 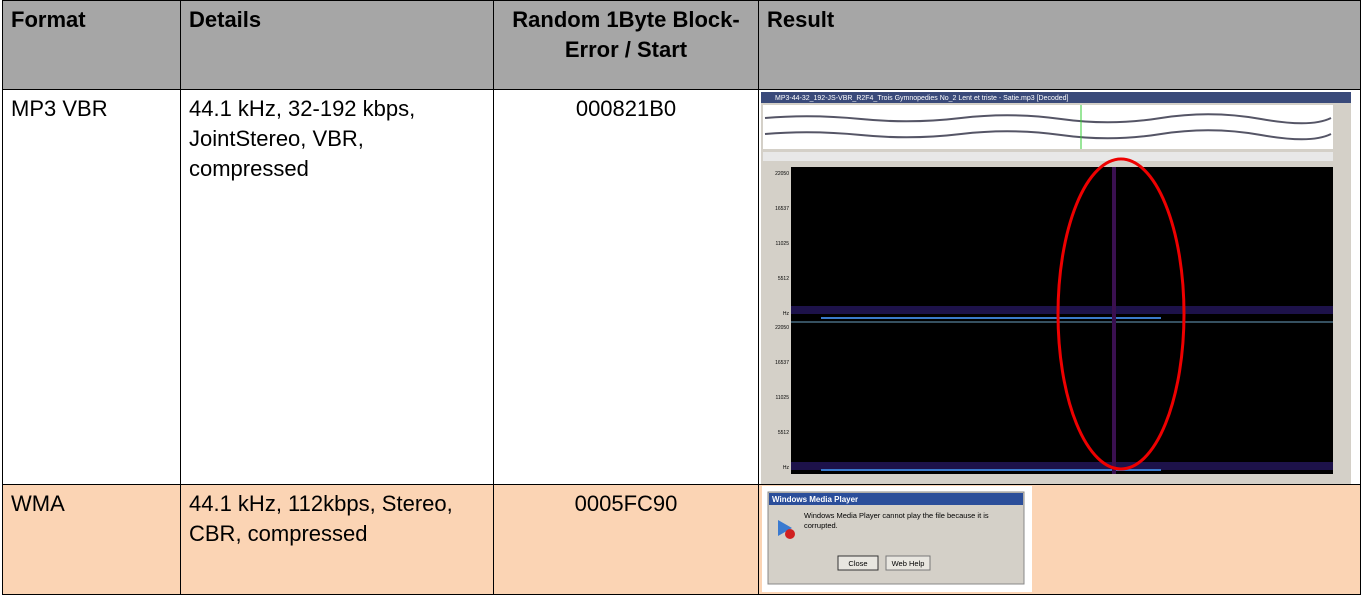 What do you see at coordinates (1059, 45) in the screenshot?
I see `header: Result` at bounding box center [1059, 45].